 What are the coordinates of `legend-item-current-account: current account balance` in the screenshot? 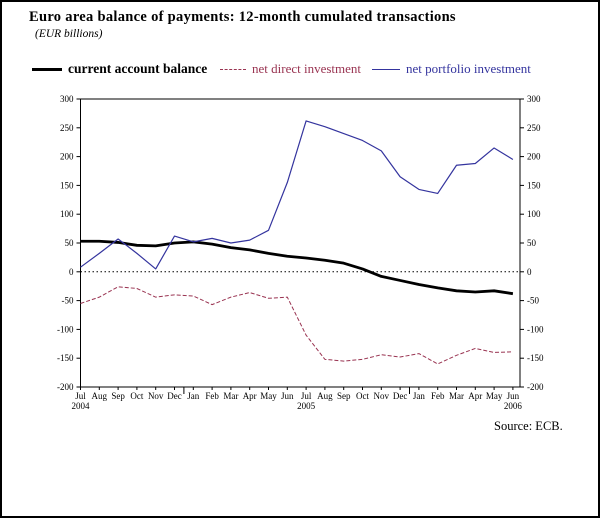 It's located at (119, 69).